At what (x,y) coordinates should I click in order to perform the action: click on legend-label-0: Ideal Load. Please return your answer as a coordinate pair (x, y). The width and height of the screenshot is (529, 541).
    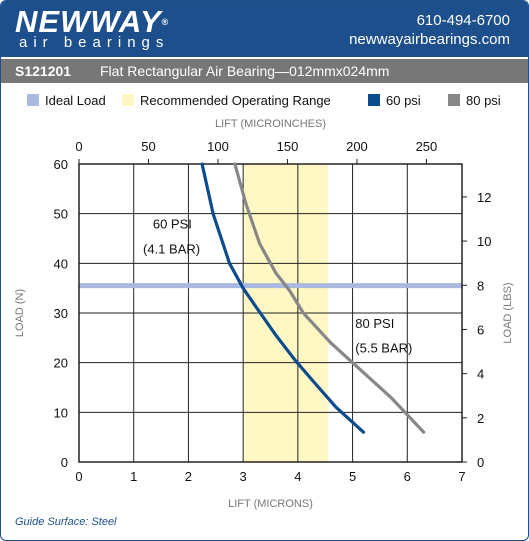
    Looking at the image, I should click on (75, 100).